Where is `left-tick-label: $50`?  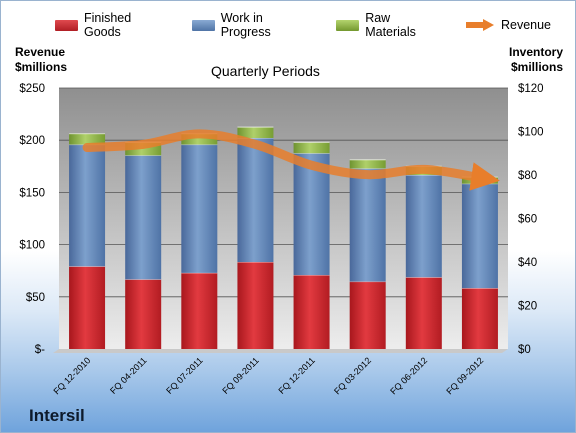 left-tick-label: $50 is located at coordinates (35, 298).